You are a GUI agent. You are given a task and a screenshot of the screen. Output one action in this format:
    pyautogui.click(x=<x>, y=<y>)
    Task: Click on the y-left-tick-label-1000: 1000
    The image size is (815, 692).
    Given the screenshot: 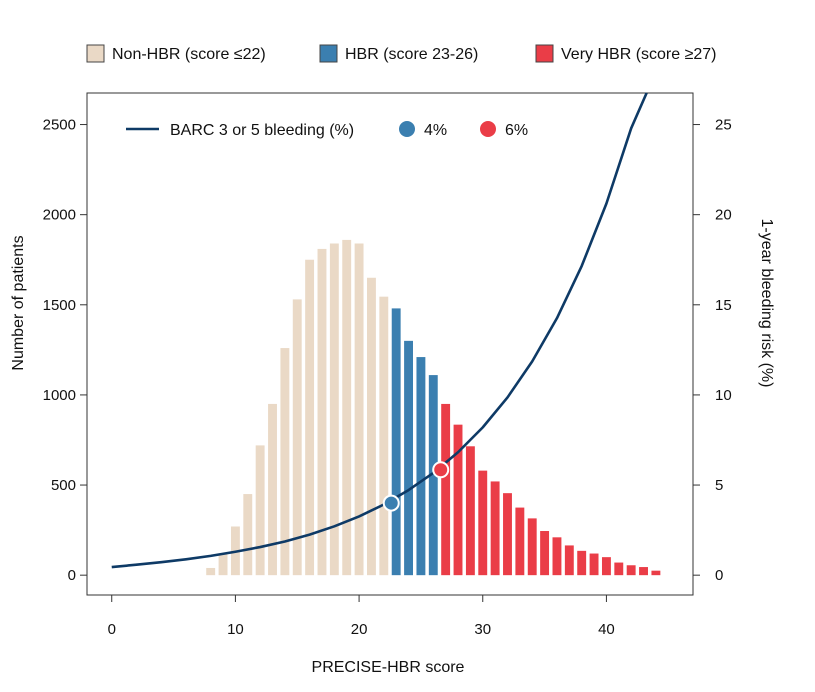 What is the action you would take?
    pyautogui.click(x=59, y=395)
    